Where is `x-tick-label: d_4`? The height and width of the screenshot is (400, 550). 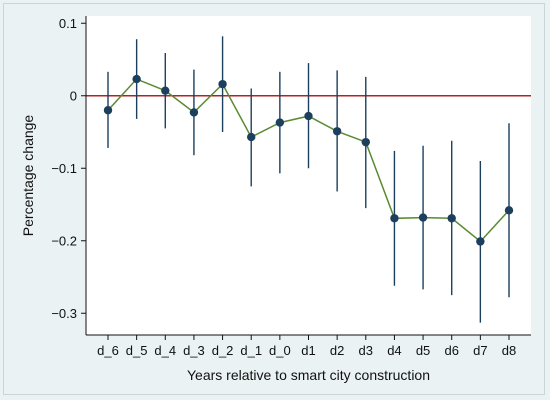
x-tick-label: d_4 is located at coordinates (165, 350).